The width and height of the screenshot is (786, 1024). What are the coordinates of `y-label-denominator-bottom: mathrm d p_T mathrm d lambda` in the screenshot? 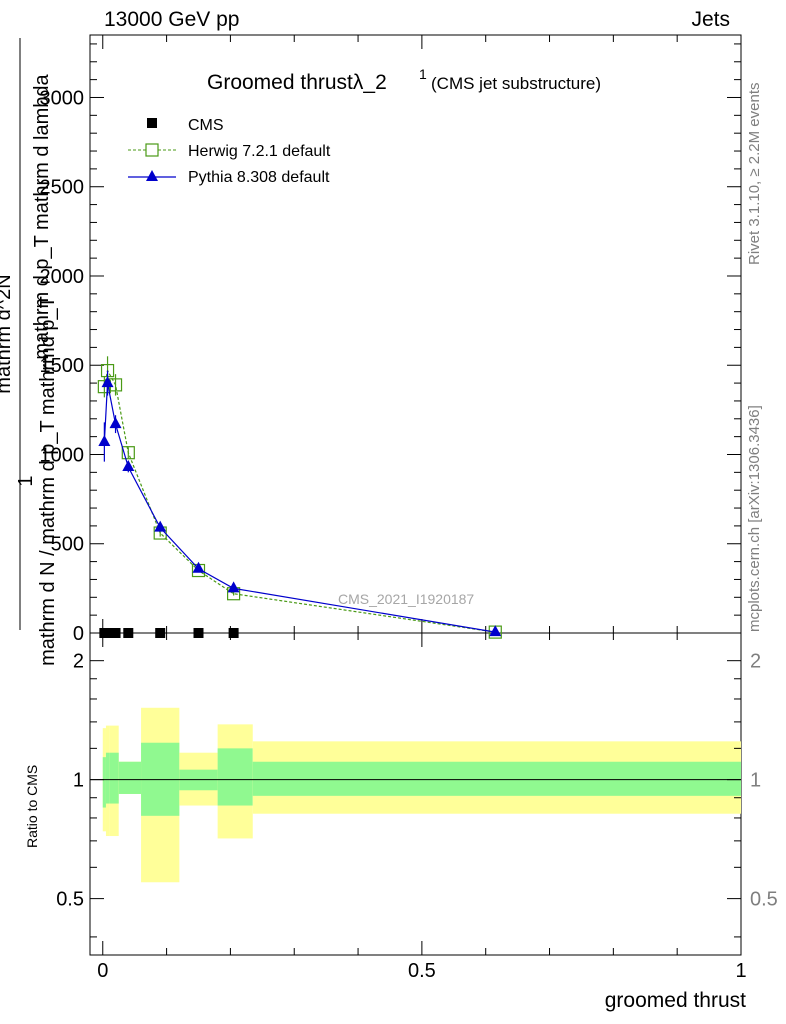 It's located at (42, 216).